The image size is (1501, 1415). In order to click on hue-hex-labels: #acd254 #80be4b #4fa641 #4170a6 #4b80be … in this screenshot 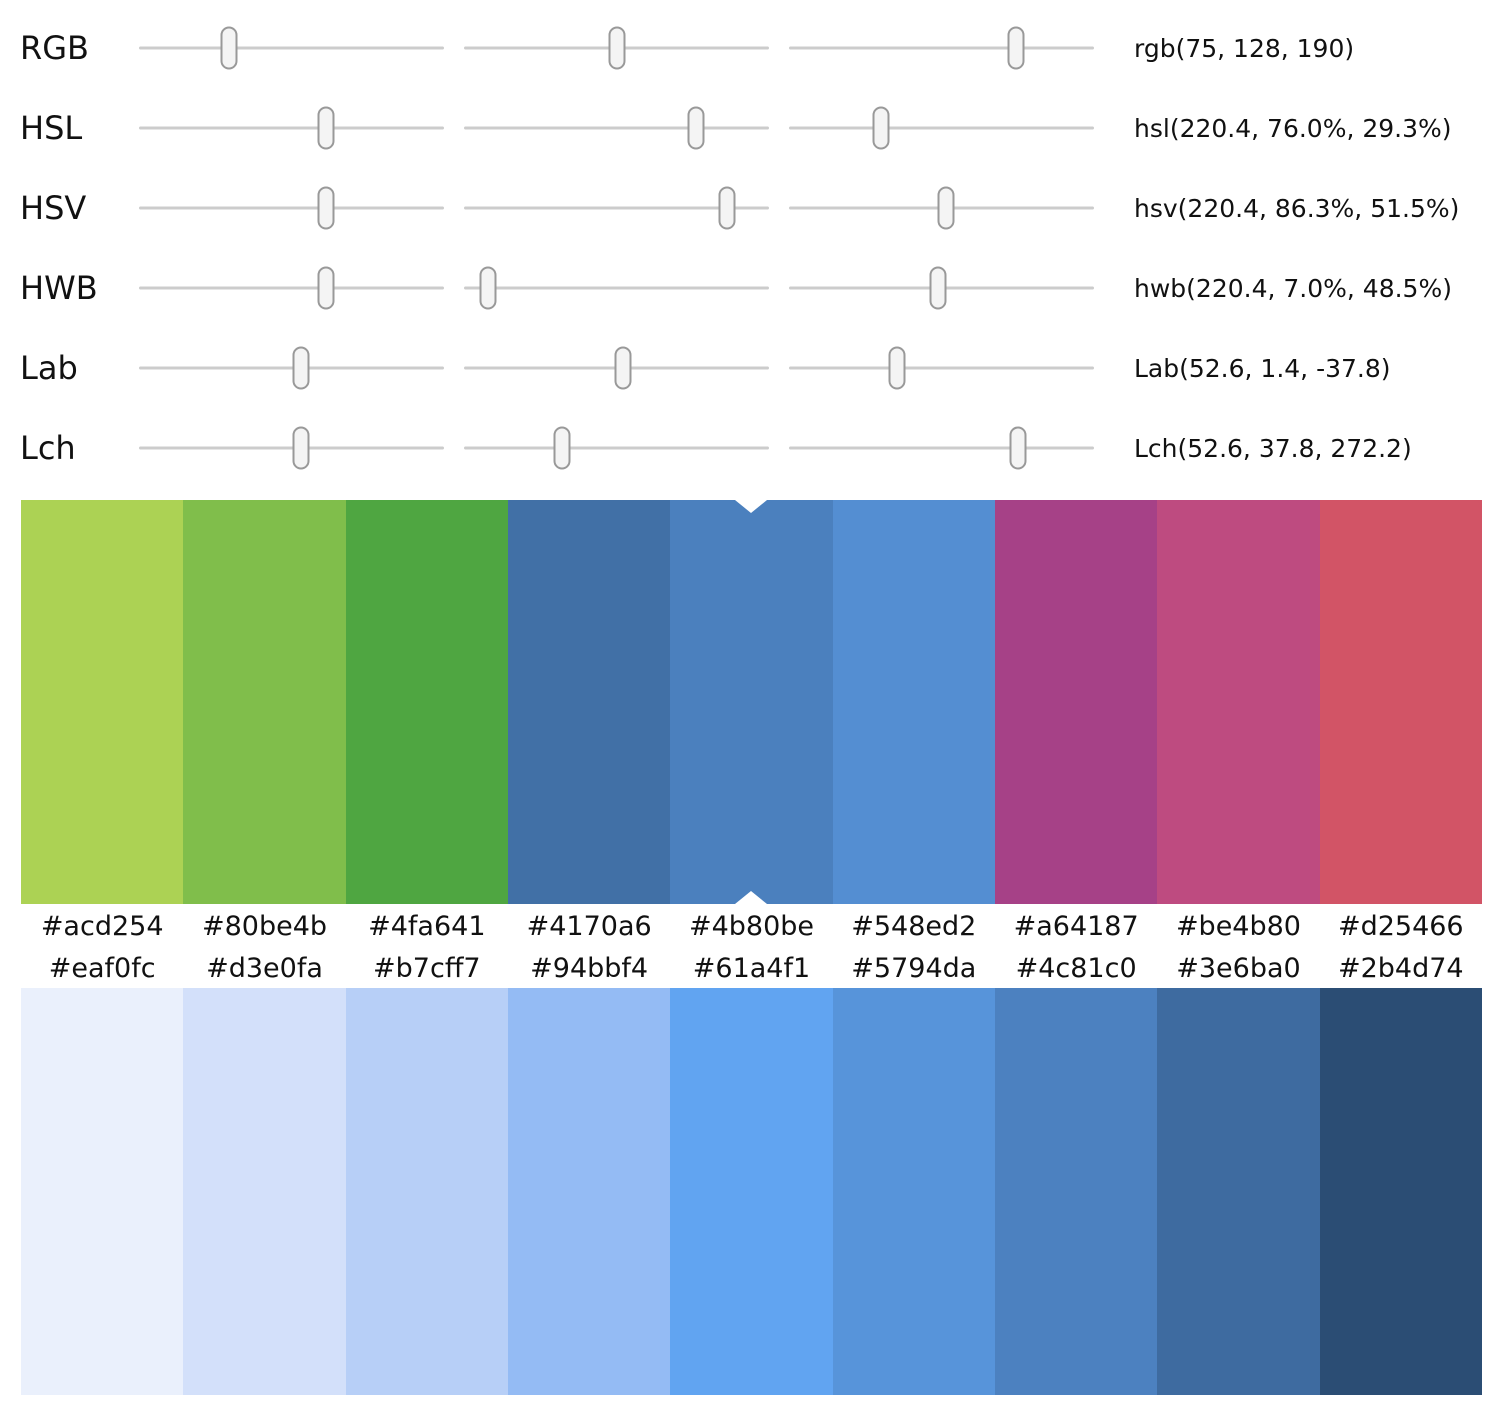, I will do `click(751, 926)`.